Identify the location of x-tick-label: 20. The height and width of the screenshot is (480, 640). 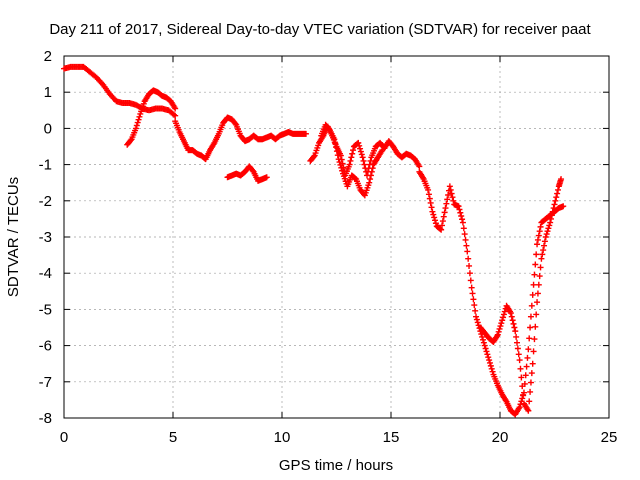
(500, 437).